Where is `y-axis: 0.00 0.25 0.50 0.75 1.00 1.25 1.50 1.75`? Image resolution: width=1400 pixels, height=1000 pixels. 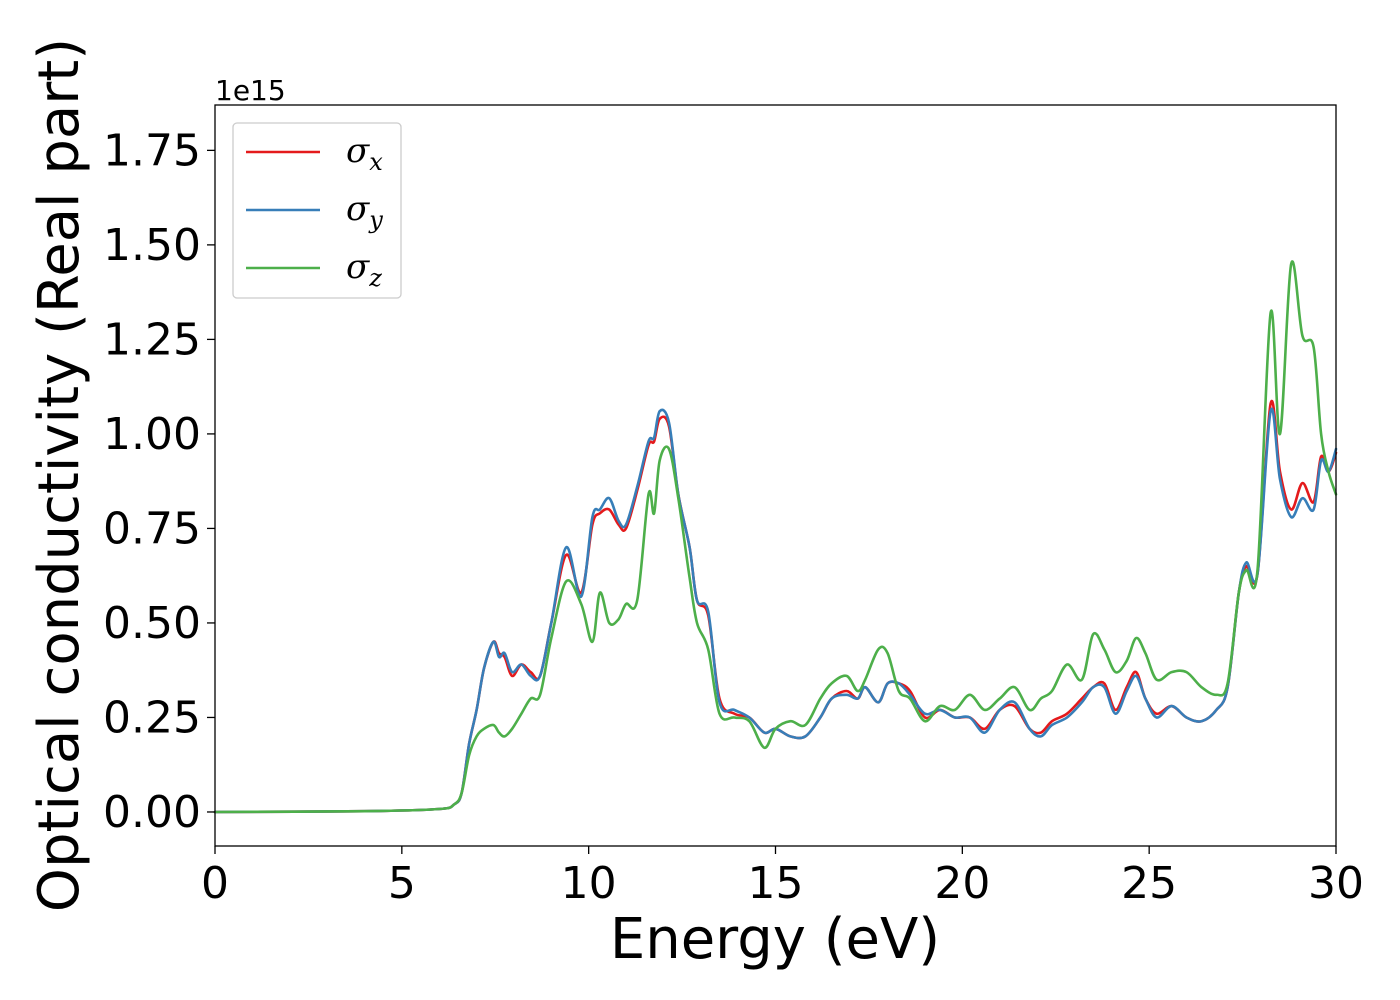 y-axis: 0.00 0.25 0.50 0.75 1.00 1.25 1.50 1.75 is located at coordinates (159, 481).